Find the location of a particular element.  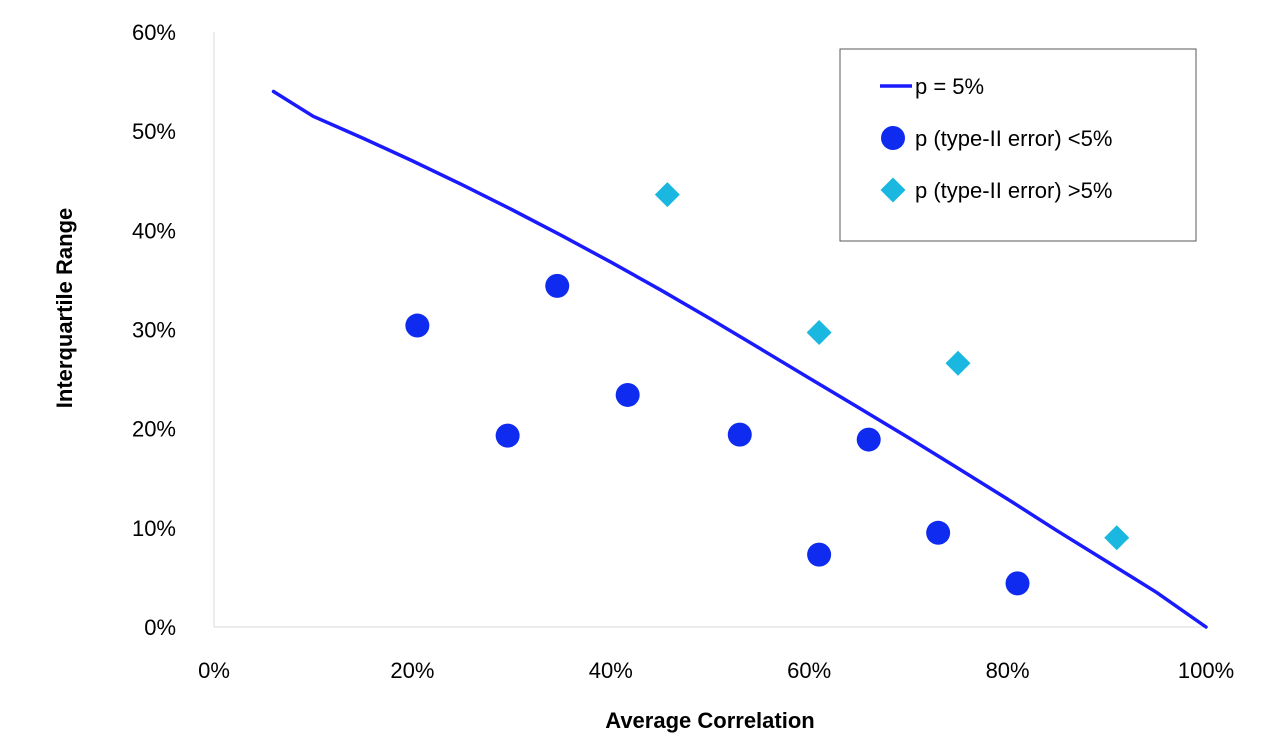

x-axis-title: Average Correlation is located at coordinates (709, 720).